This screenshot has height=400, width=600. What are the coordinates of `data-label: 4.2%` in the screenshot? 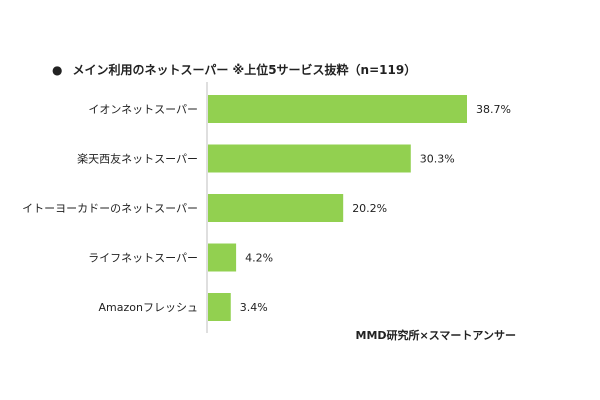 It's located at (259, 258).